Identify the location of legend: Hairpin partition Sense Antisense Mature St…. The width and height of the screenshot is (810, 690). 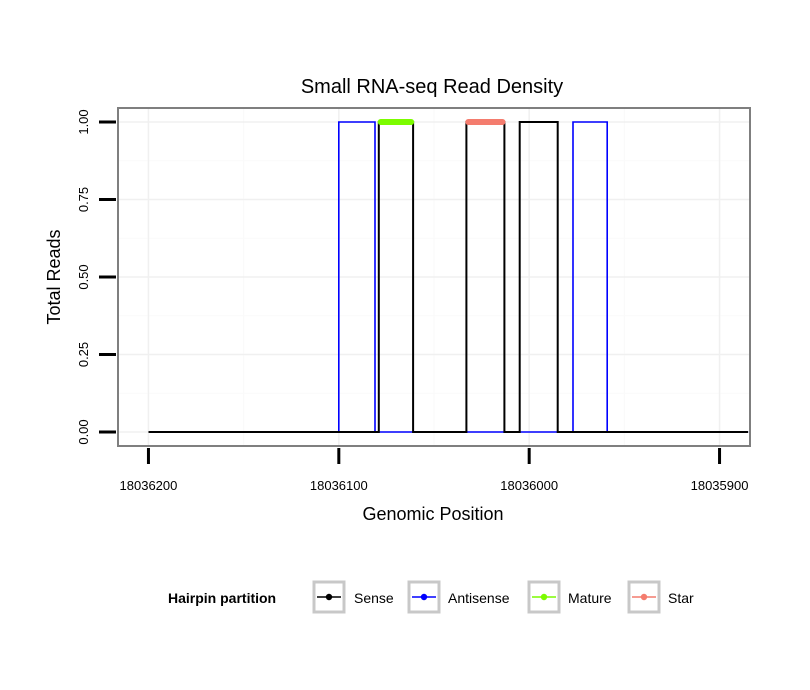
(431, 597).